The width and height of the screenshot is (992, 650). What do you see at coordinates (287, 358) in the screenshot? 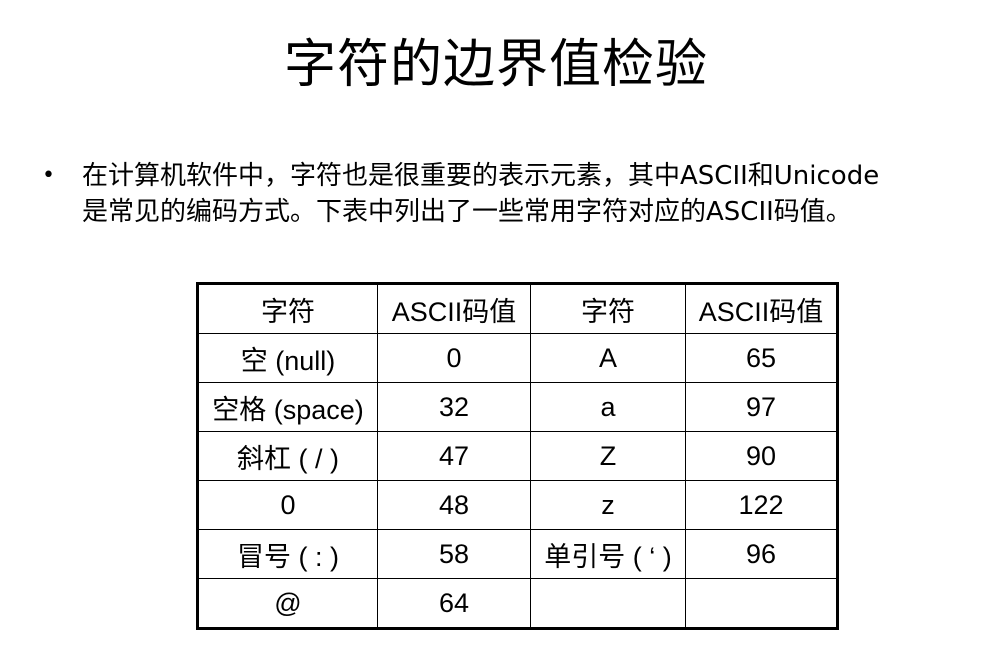
I see `table-cell: 空 (null)` at bounding box center [287, 358].